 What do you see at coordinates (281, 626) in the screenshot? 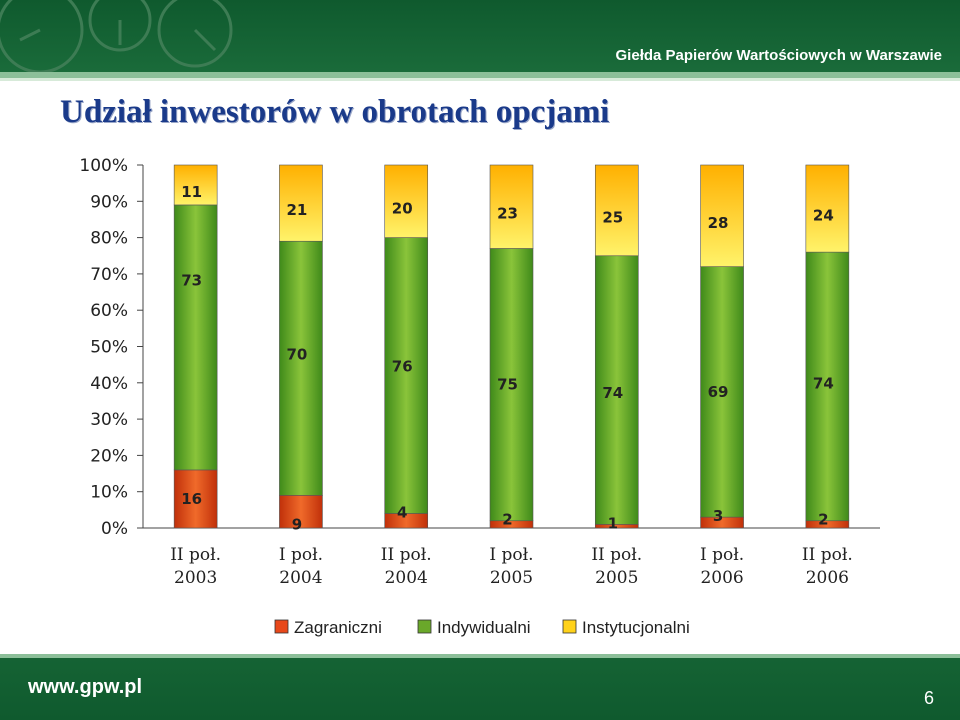
I see `legend-swatch-zagraniczni` at bounding box center [281, 626].